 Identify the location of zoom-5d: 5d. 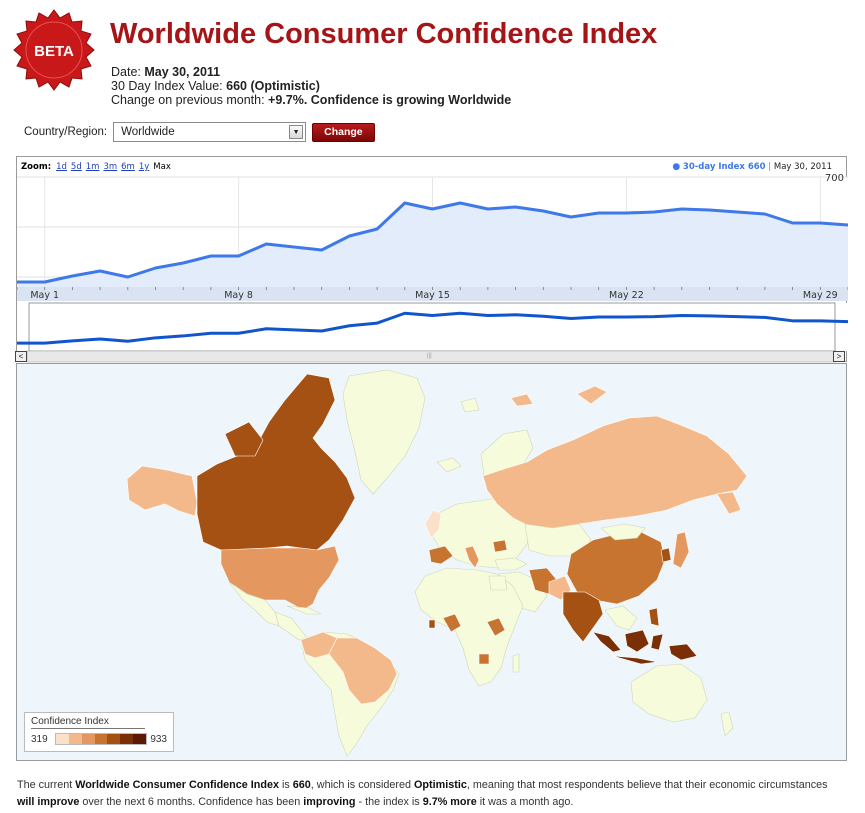
(76, 167).